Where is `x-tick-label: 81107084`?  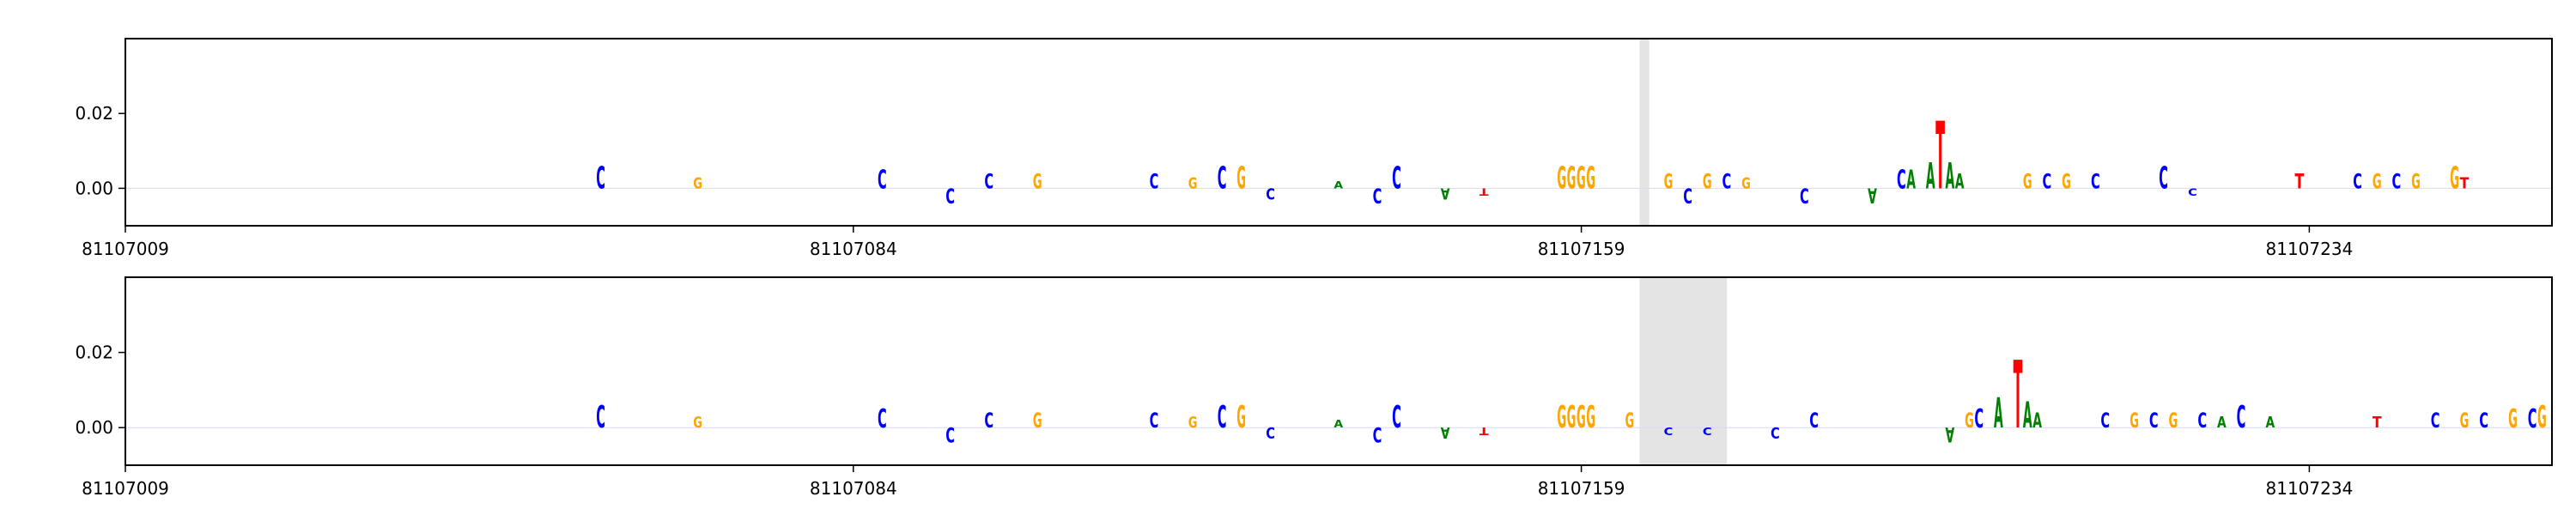
x-tick-label: 81107084 is located at coordinates (854, 488).